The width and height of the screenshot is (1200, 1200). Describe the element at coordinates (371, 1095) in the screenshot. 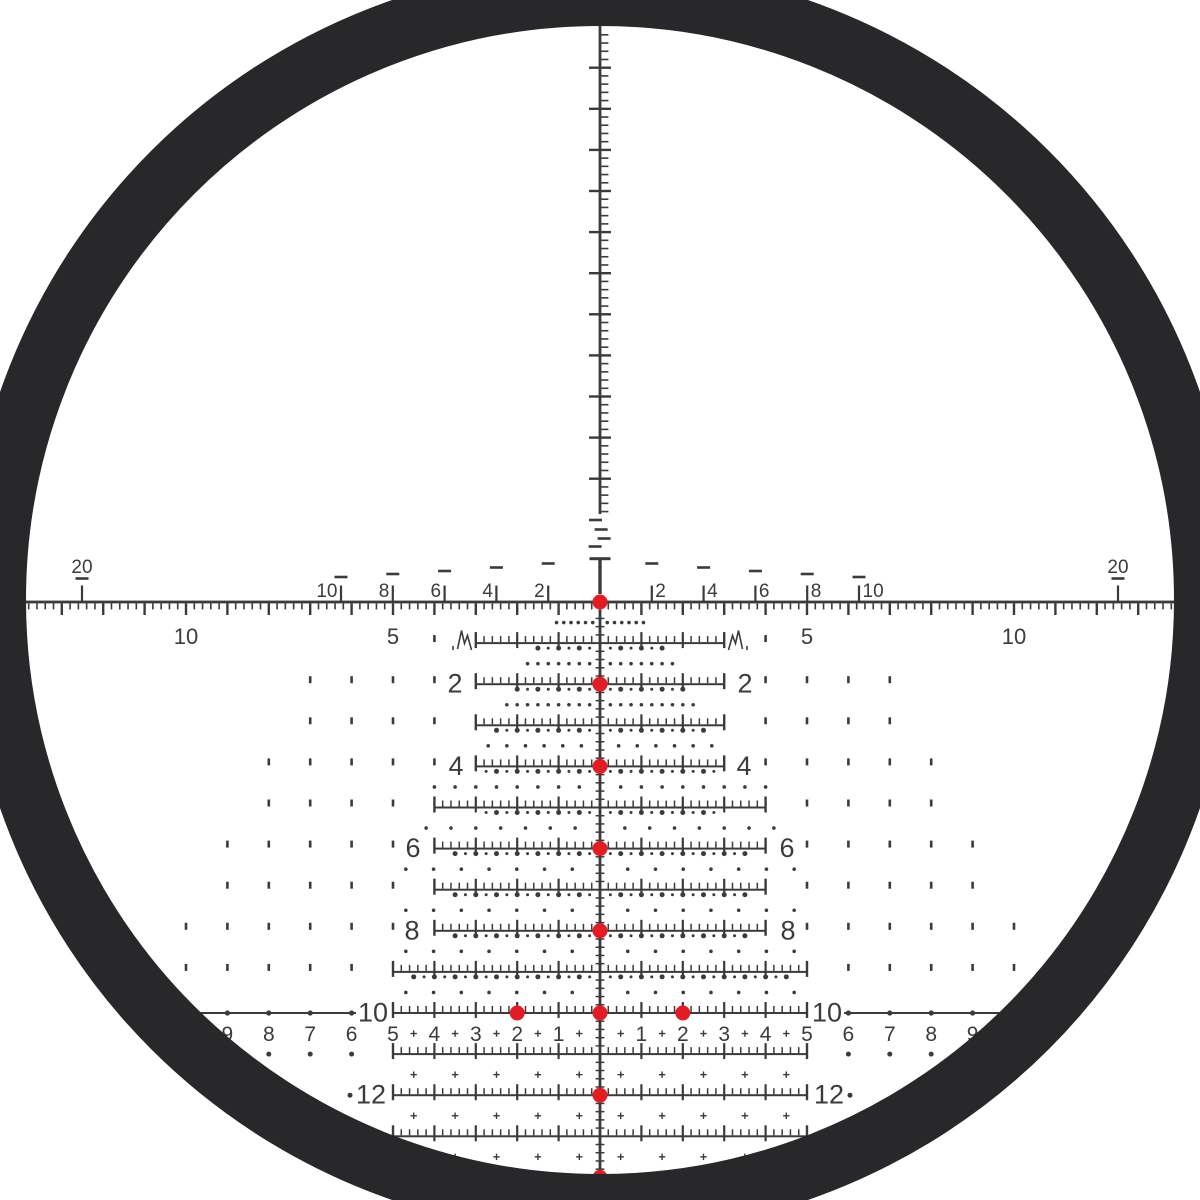

I see `tree-label-left: 12` at that location.